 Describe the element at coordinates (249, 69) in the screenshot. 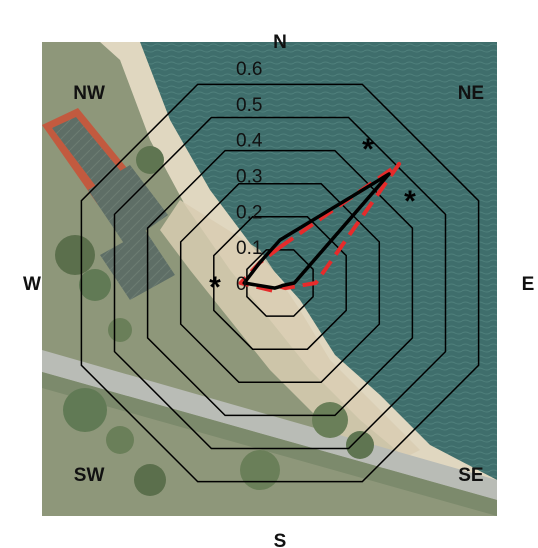

I see `radial-tick-label: 0.6` at that location.